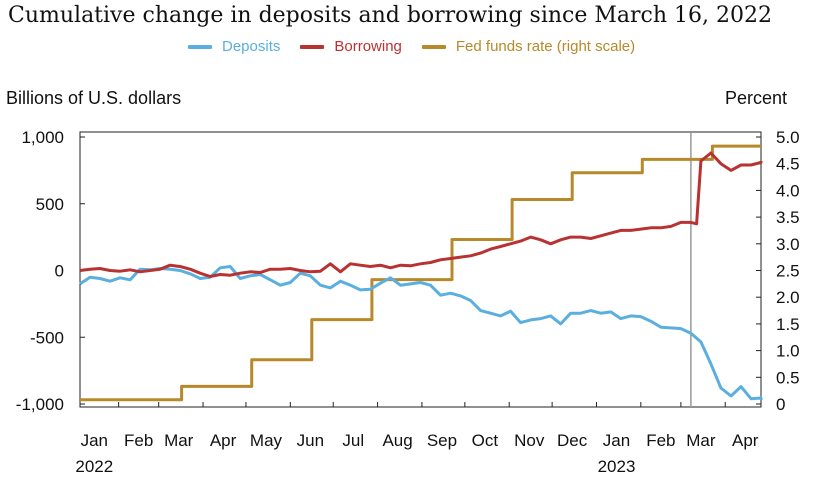  What do you see at coordinates (788, 137) in the screenshot?
I see `right-axis-tick-label: 5.0` at bounding box center [788, 137].